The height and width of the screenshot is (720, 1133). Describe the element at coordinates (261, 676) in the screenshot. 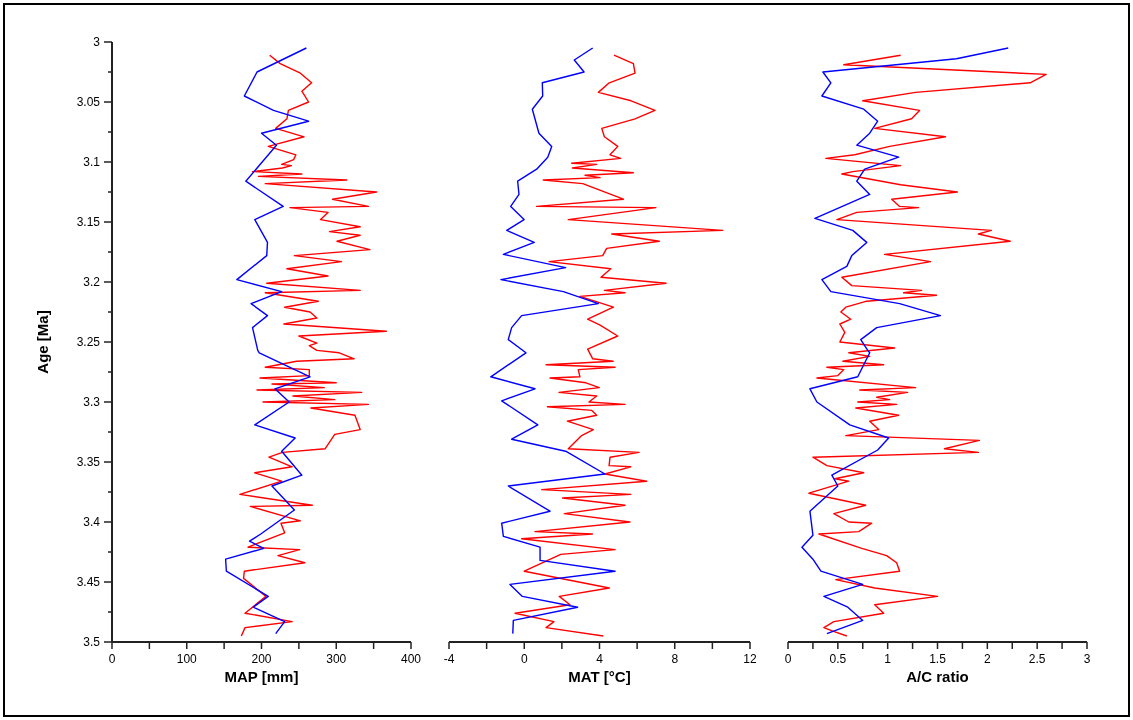

I see `x-axis-title: MAP [mm]` at that location.